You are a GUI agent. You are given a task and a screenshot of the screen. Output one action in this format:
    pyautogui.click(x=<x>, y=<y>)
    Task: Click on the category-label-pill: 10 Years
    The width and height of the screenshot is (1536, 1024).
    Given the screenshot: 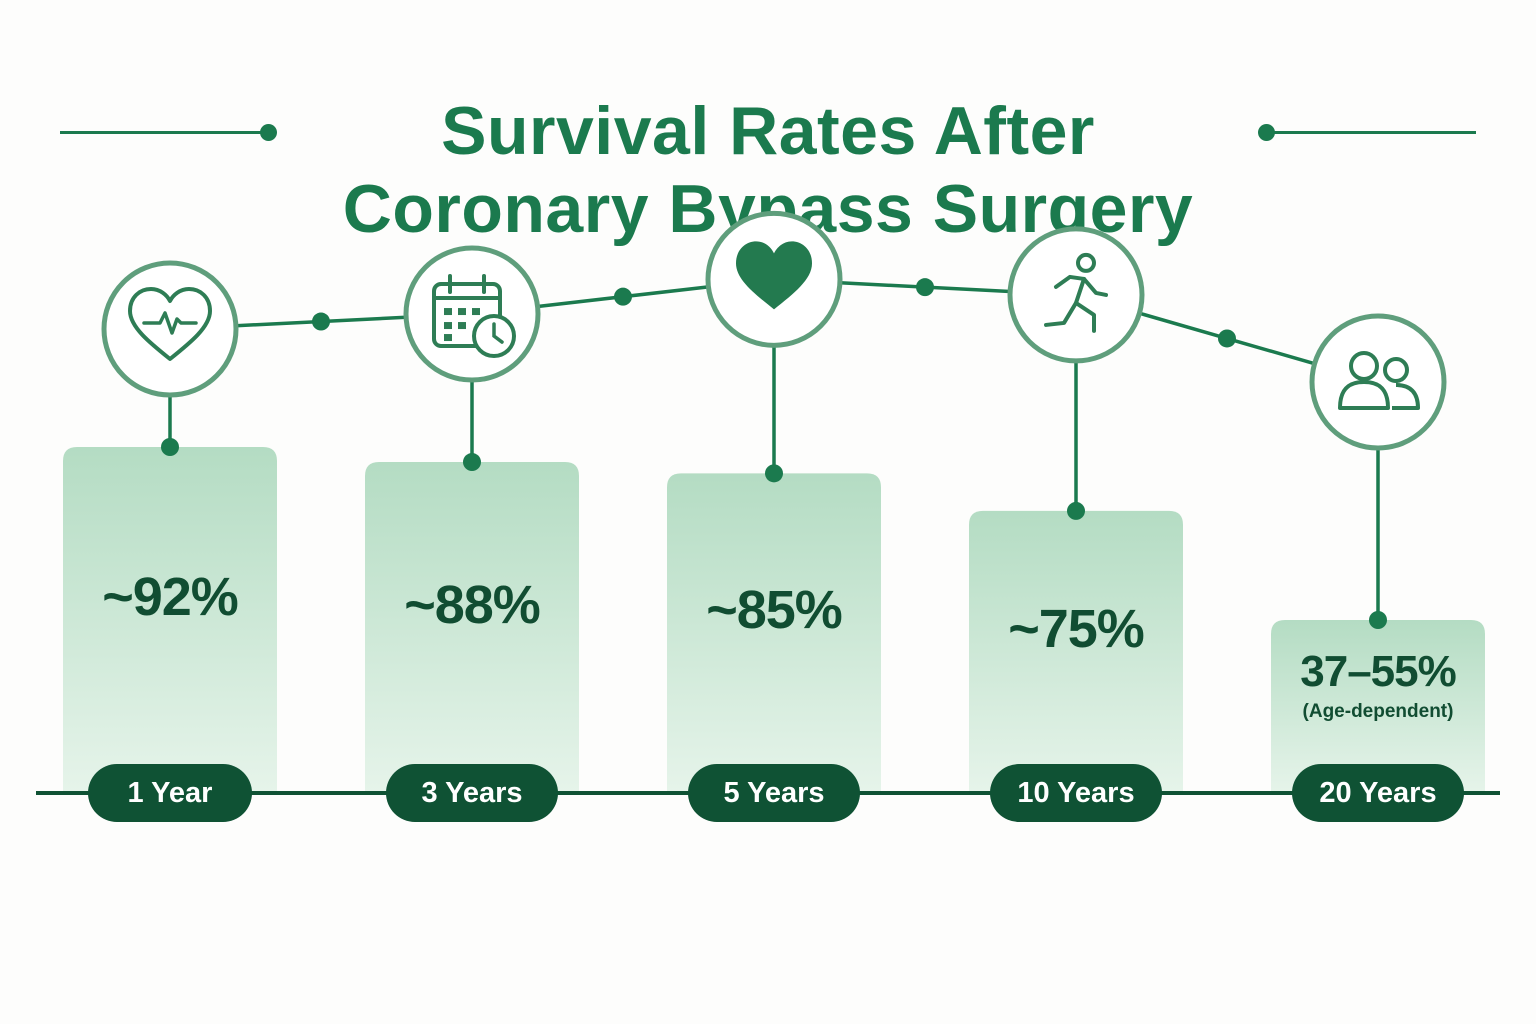 What is the action you would take?
    pyautogui.click(x=1076, y=793)
    